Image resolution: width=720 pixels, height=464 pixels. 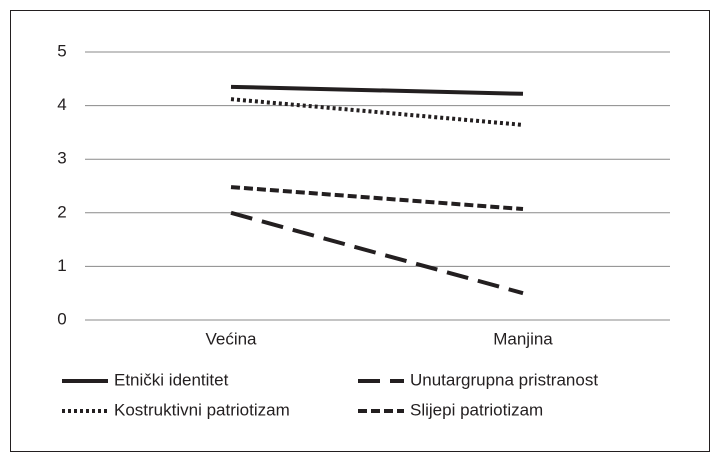 What do you see at coordinates (61, 211) in the screenshot?
I see `y-tick-label: 2` at bounding box center [61, 211].